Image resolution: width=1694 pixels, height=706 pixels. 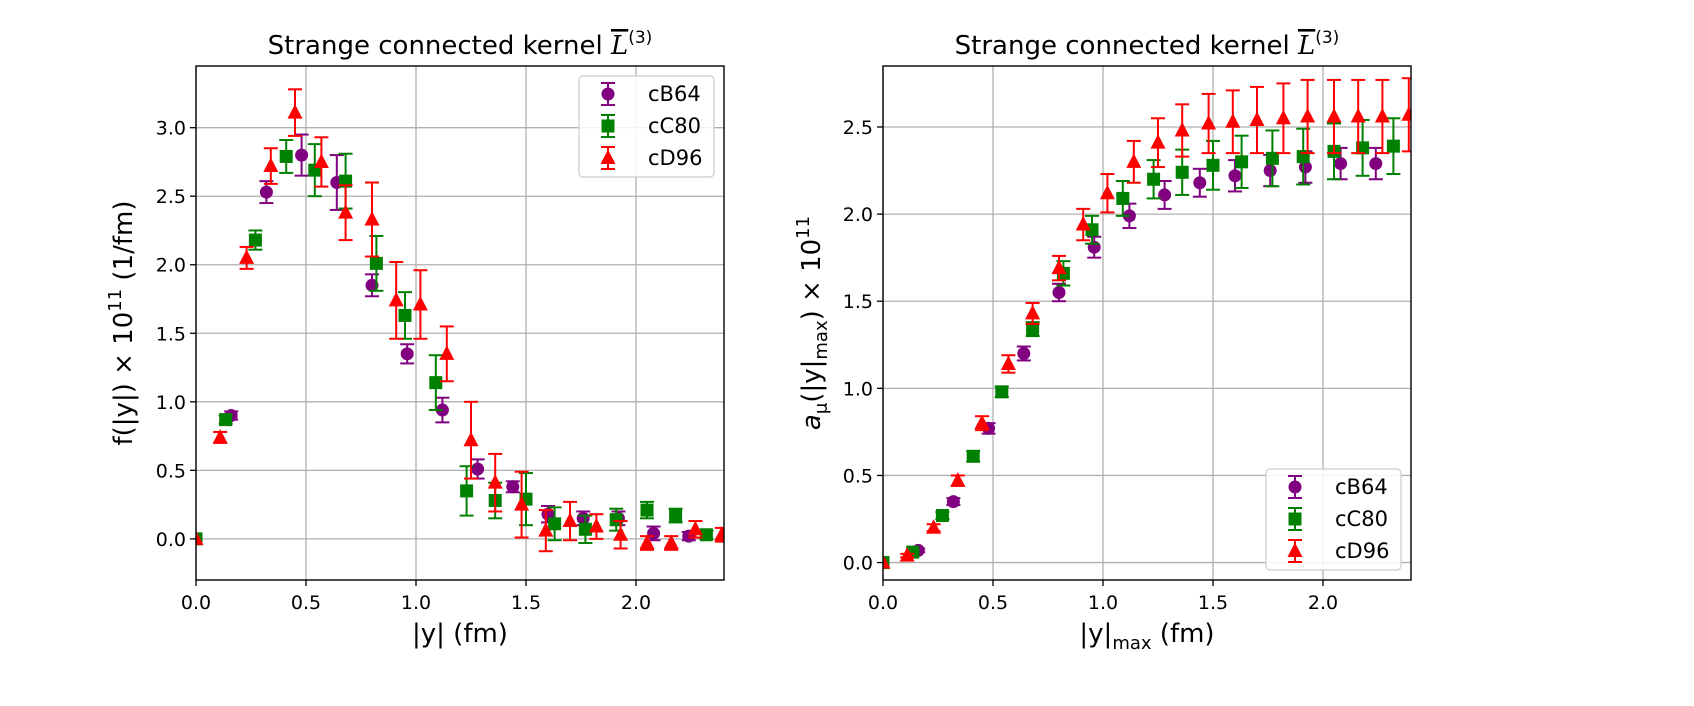 What do you see at coordinates (124, 245) in the screenshot?
I see `y-label-unit: (1/fm)` at bounding box center [124, 245].